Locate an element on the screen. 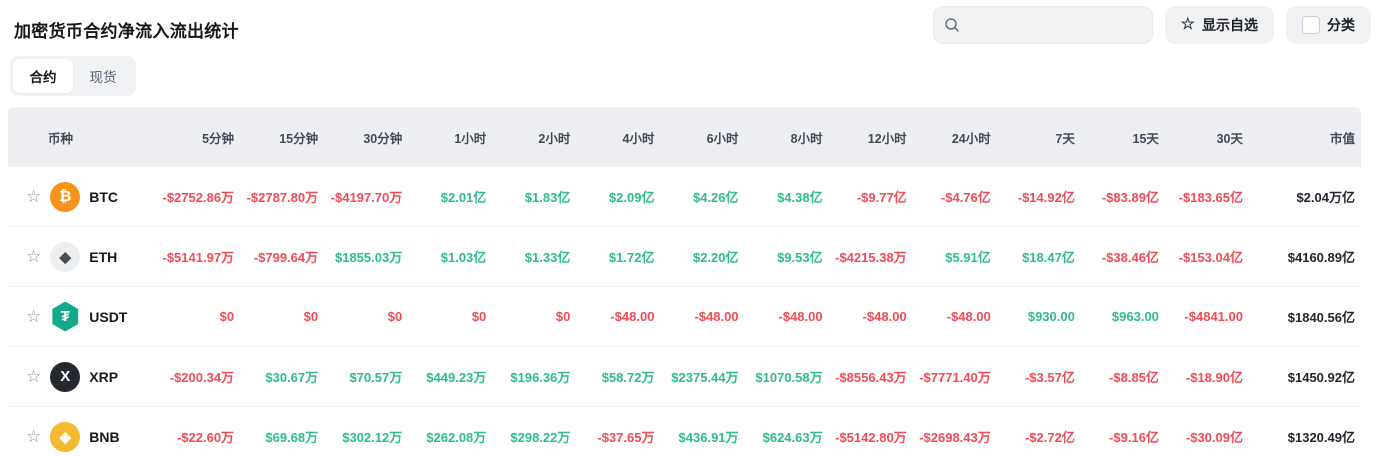 The width and height of the screenshot is (1391, 456). net-flow-cell: $2.20亿 is located at coordinates (715, 257).